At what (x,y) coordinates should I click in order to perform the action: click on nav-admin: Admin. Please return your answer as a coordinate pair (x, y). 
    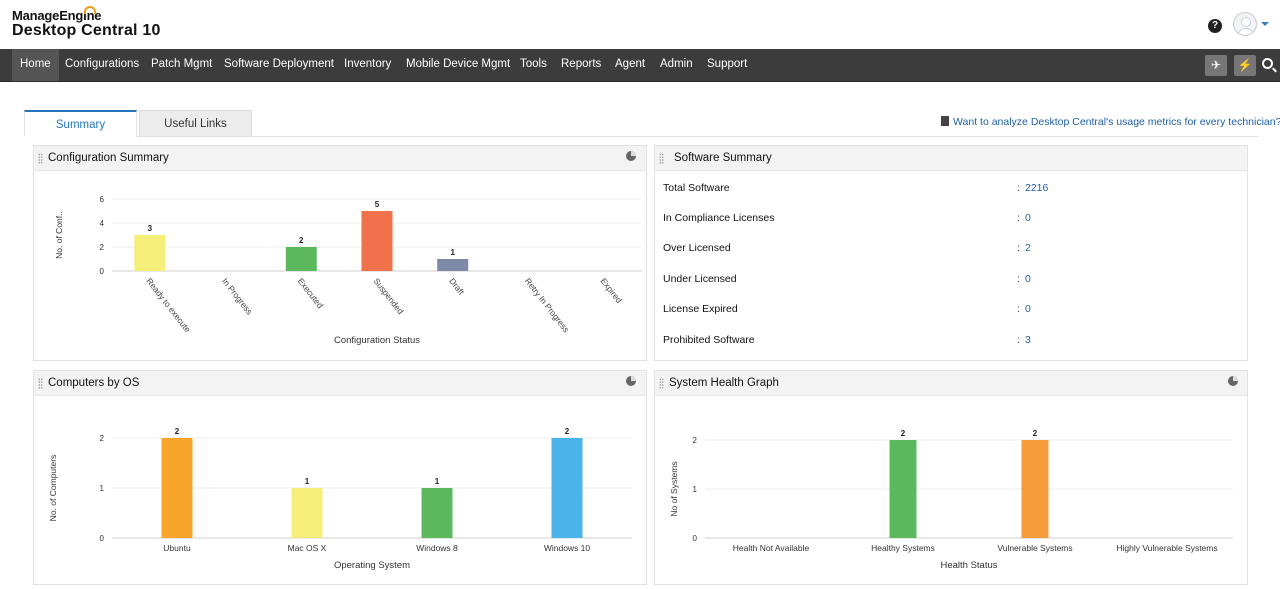
    Looking at the image, I should click on (676, 64).